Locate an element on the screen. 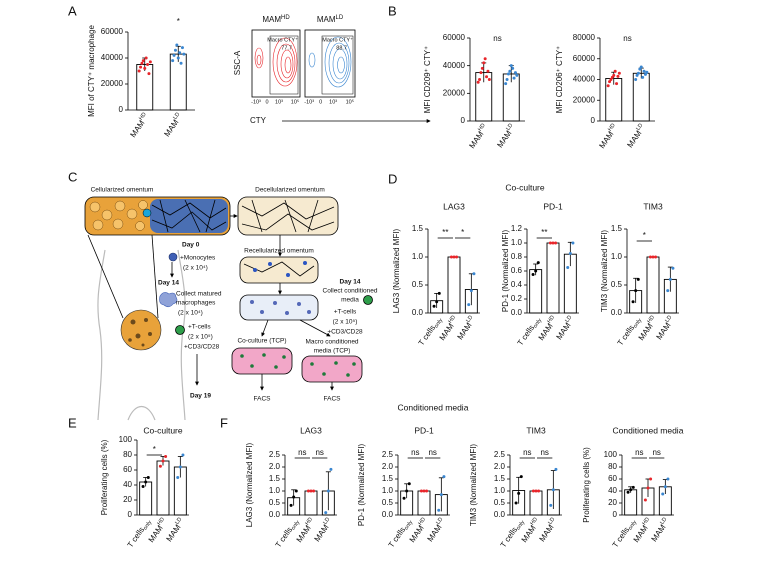 This screenshot has height=576, width=768. y-tick-label: 1.0 is located at coordinates (275, 490).